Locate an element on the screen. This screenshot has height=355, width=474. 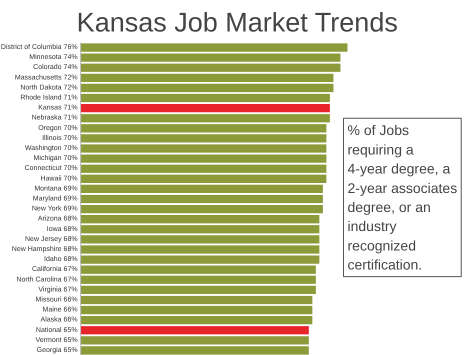
text: % of Jobs requiring a 4-year degree, a 2-year associates degree, or an industry recognized certification. is located at coordinates (403, 197).